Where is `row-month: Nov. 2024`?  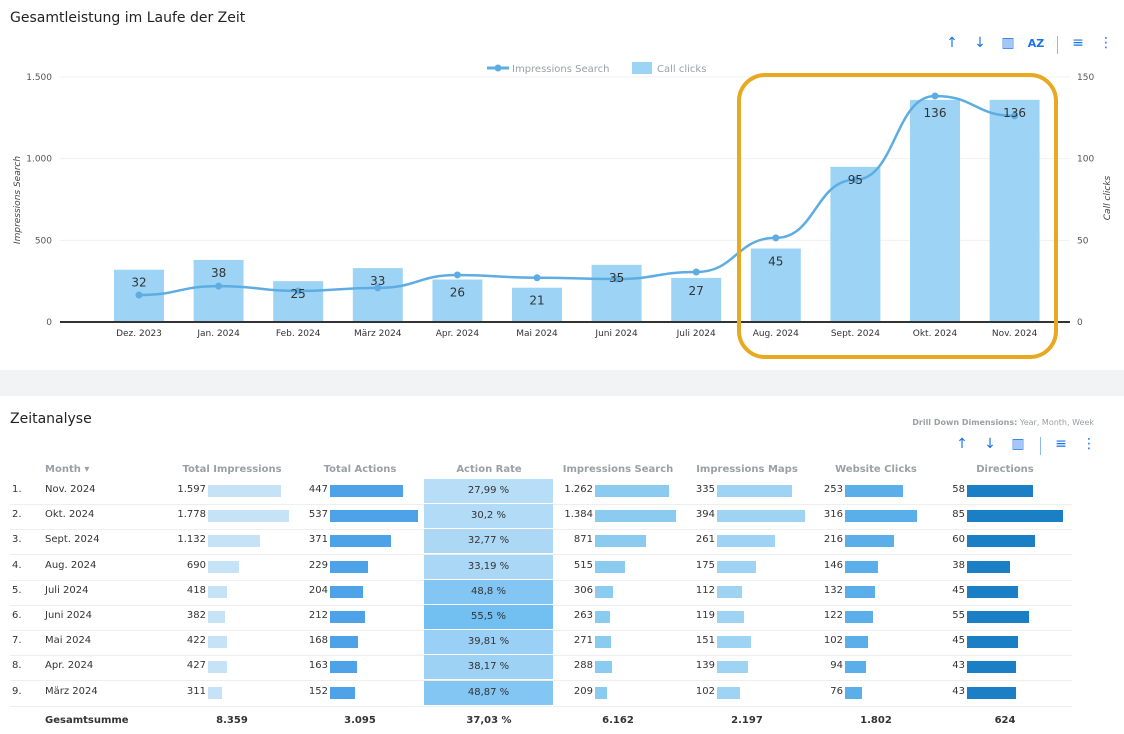 row-month: Nov. 2024 is located at coordinates (70, 489).